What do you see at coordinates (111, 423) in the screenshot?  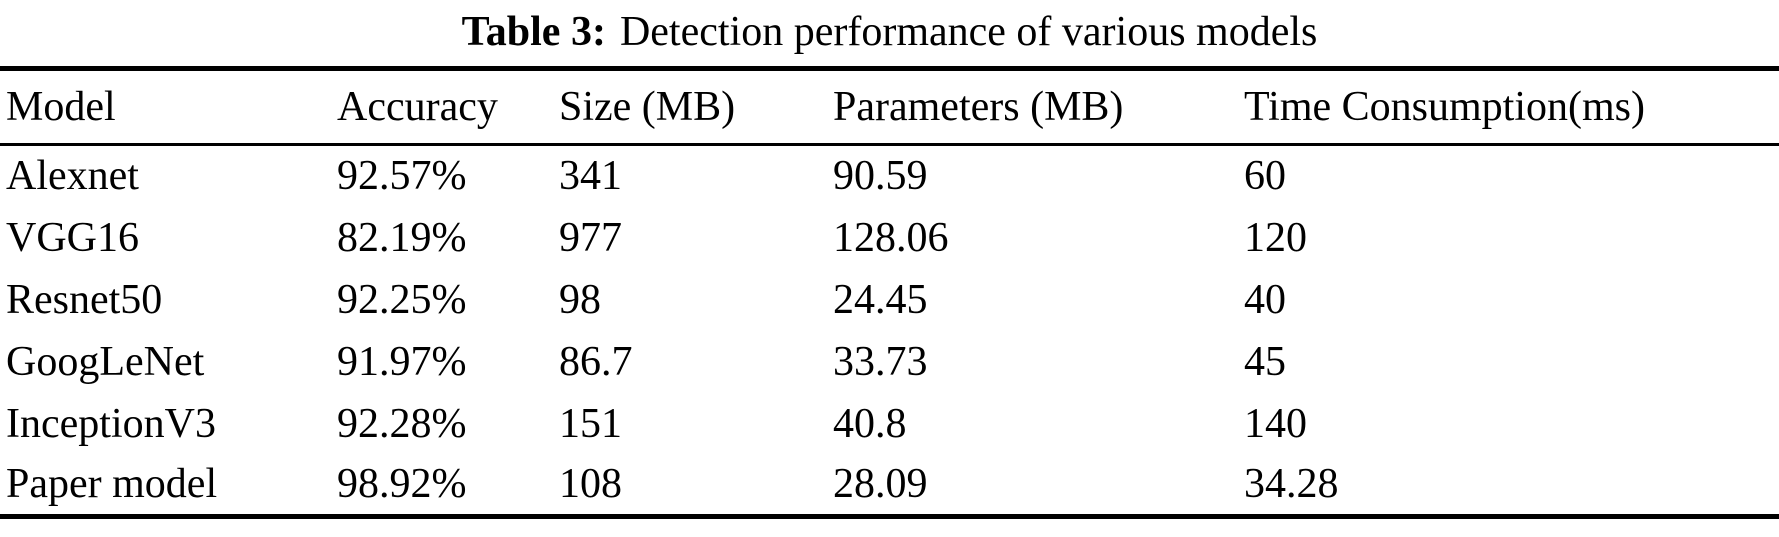 I see `cell-model: InceptionV3` at bounding box center [111, 423].